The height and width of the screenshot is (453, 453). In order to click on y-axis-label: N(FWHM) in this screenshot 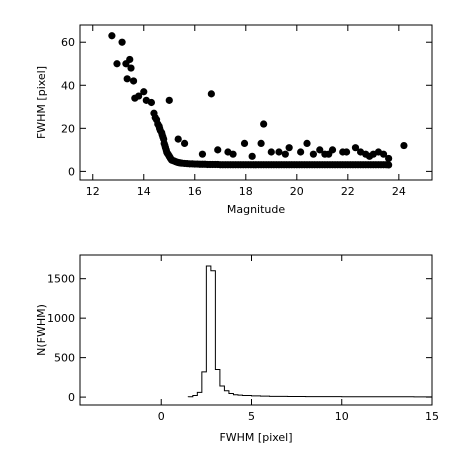, I will do `click(41, 330)`.